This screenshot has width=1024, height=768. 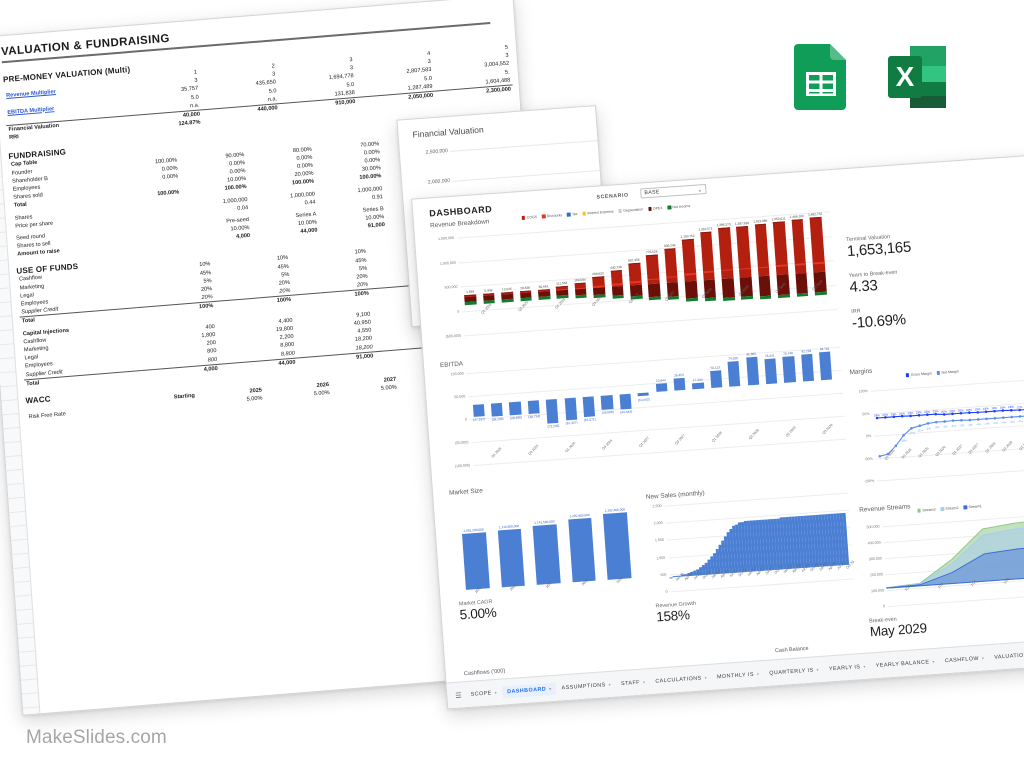 What do you see at coordinates (794, 671) in the screenshot?
I see `sheet-tab-quarterly-is: QUARTERLY IS ▾` at bounding box center [794, 671].